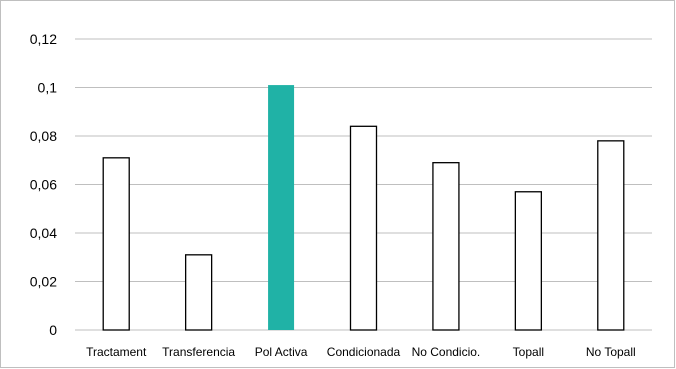  What do you see at coordinates (611, 235) in the screenshot?
I see `bar-no-topall` at bounding box center [611, 235].